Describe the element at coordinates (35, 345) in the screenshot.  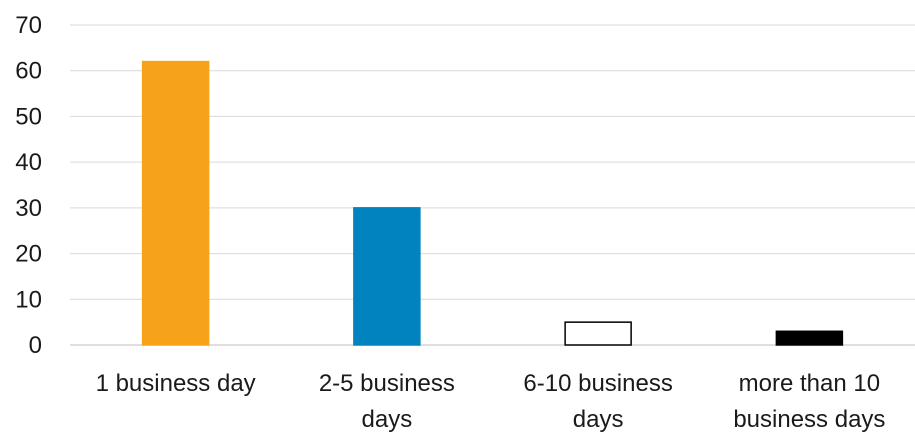
I see `y-tick-label: 0` at that location.